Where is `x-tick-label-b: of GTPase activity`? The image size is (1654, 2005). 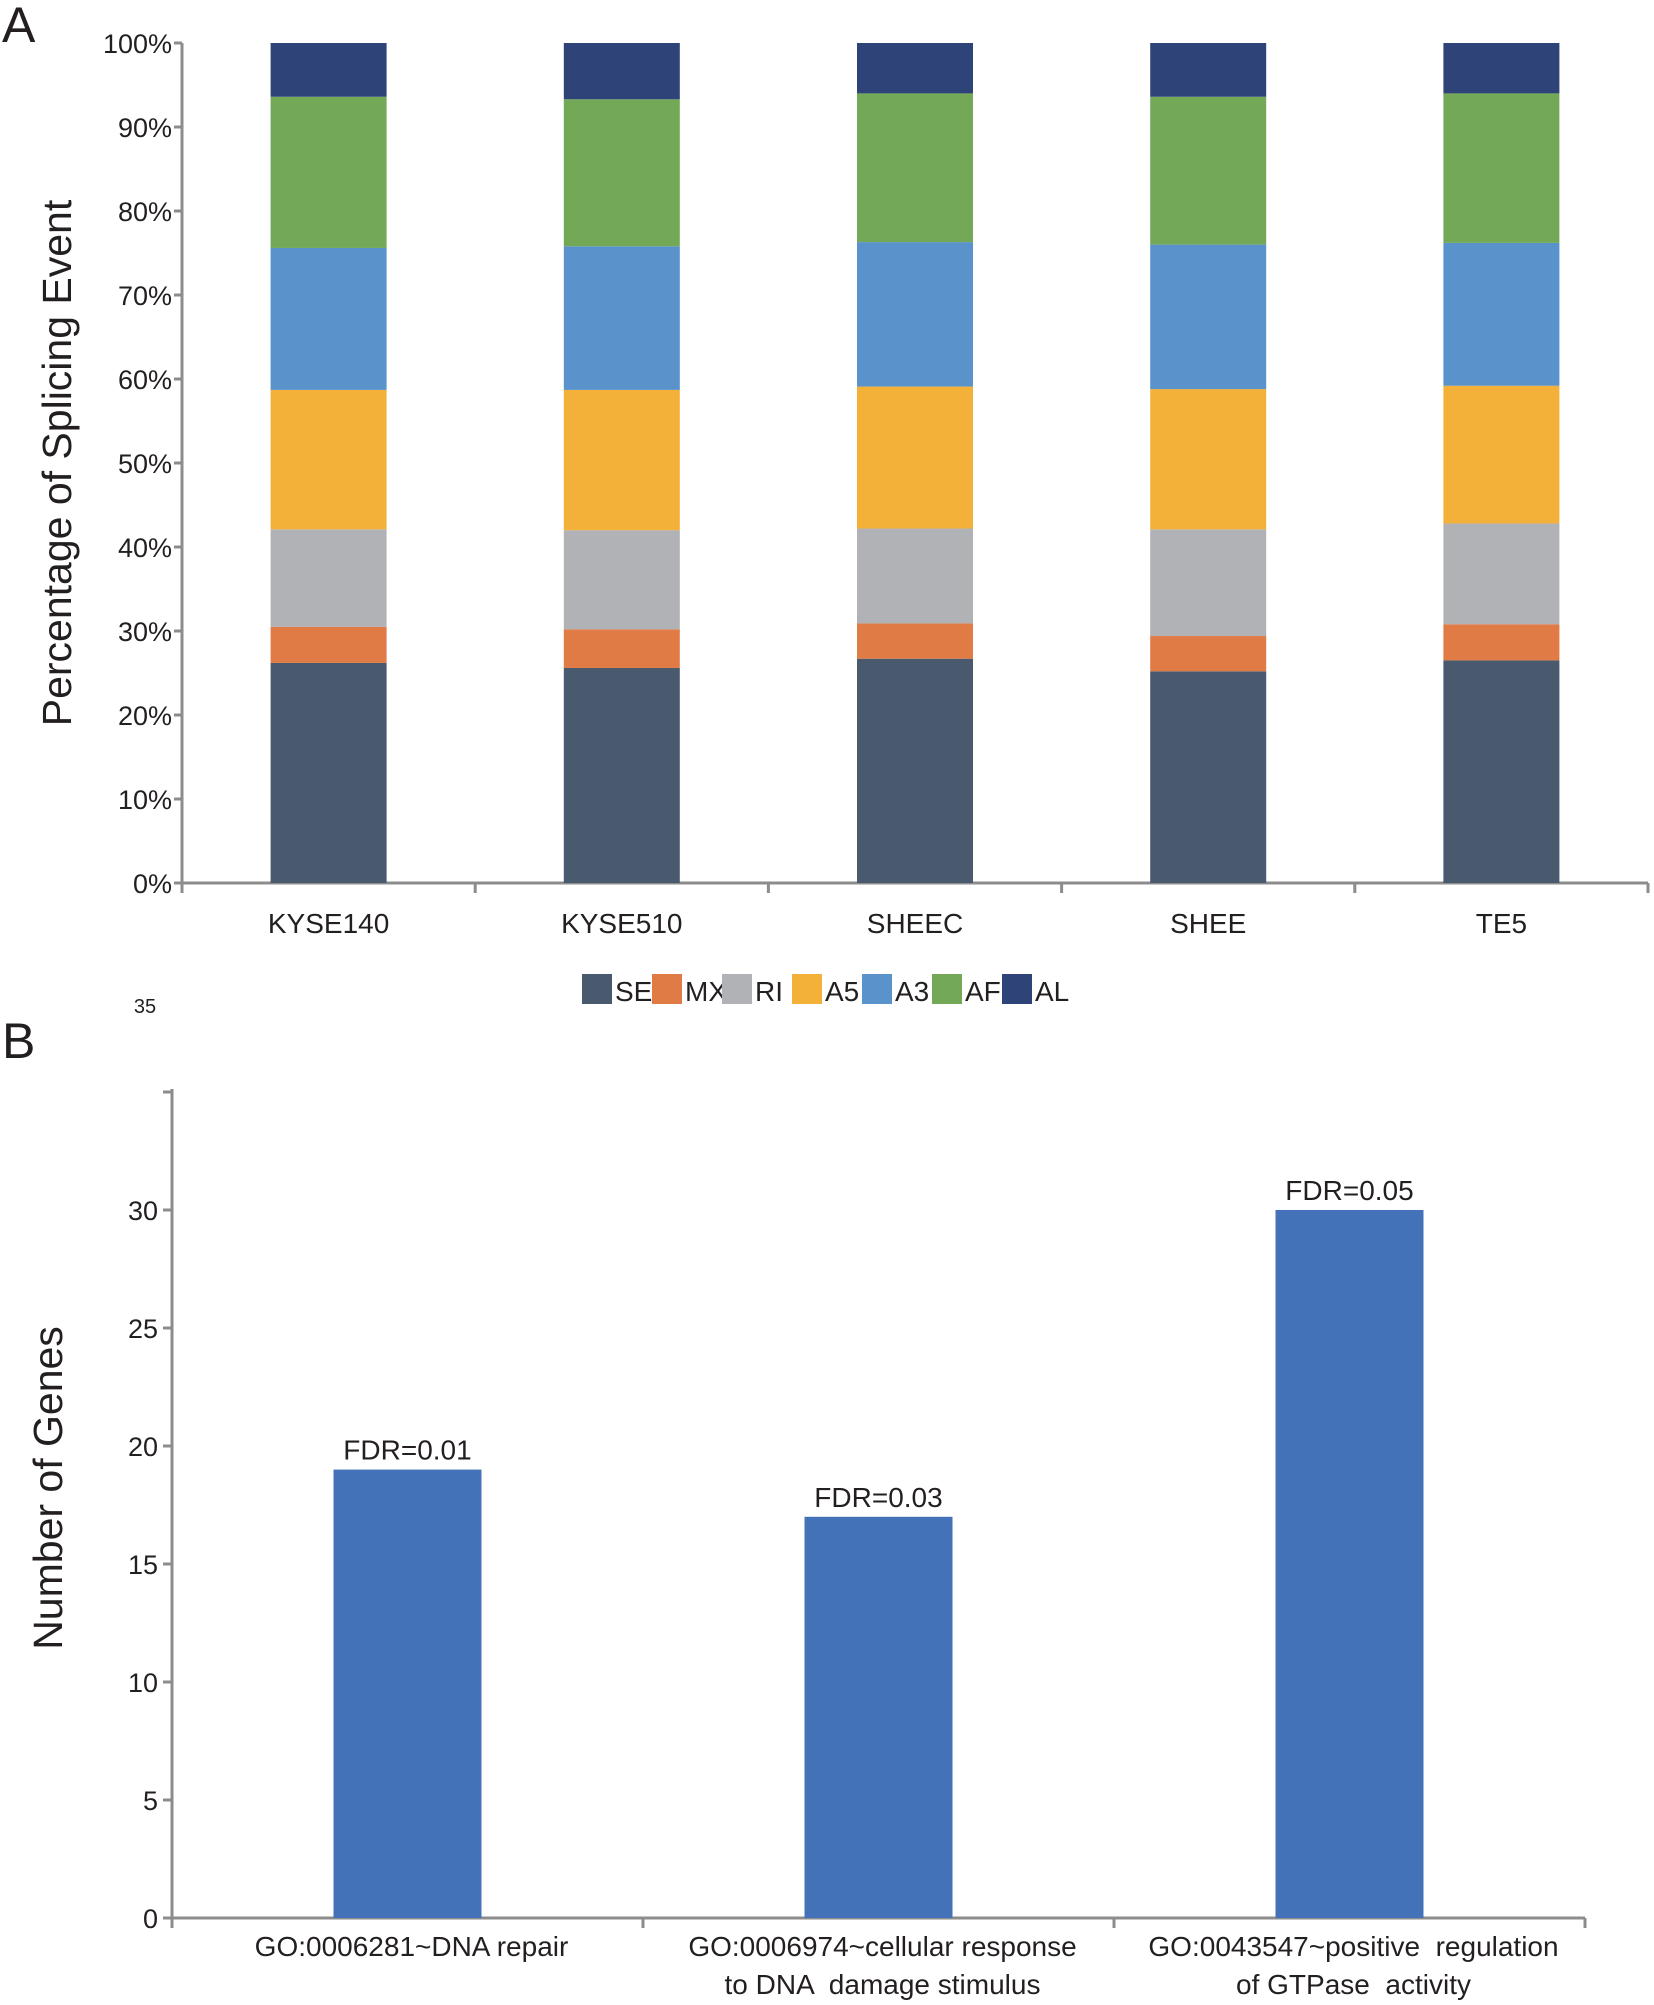
x-tick-label-b: of GTPase activity is located at coordinates (1353, 1984).